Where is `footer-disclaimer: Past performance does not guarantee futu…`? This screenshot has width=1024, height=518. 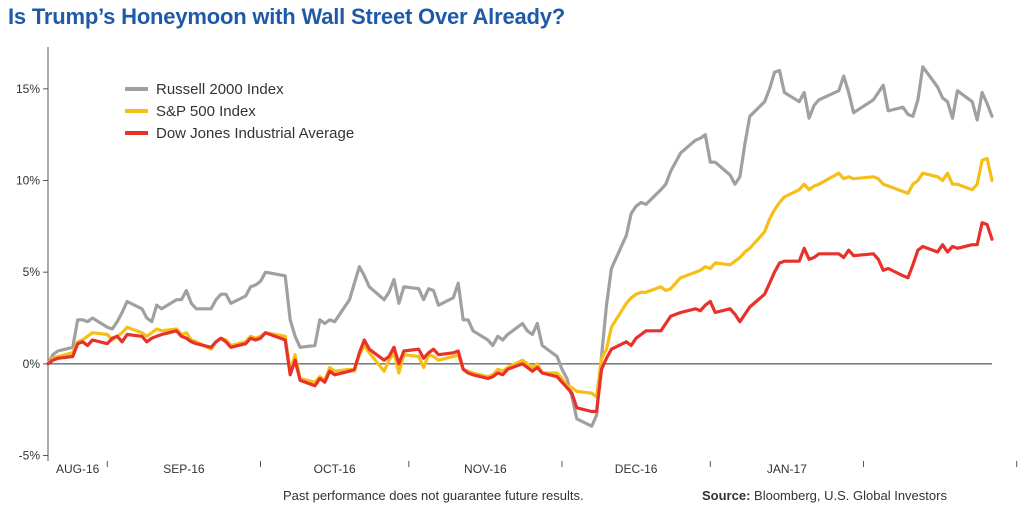 footer-disclaimer: Past performance does not guarantee futu… is located at coordinates (433, 495).